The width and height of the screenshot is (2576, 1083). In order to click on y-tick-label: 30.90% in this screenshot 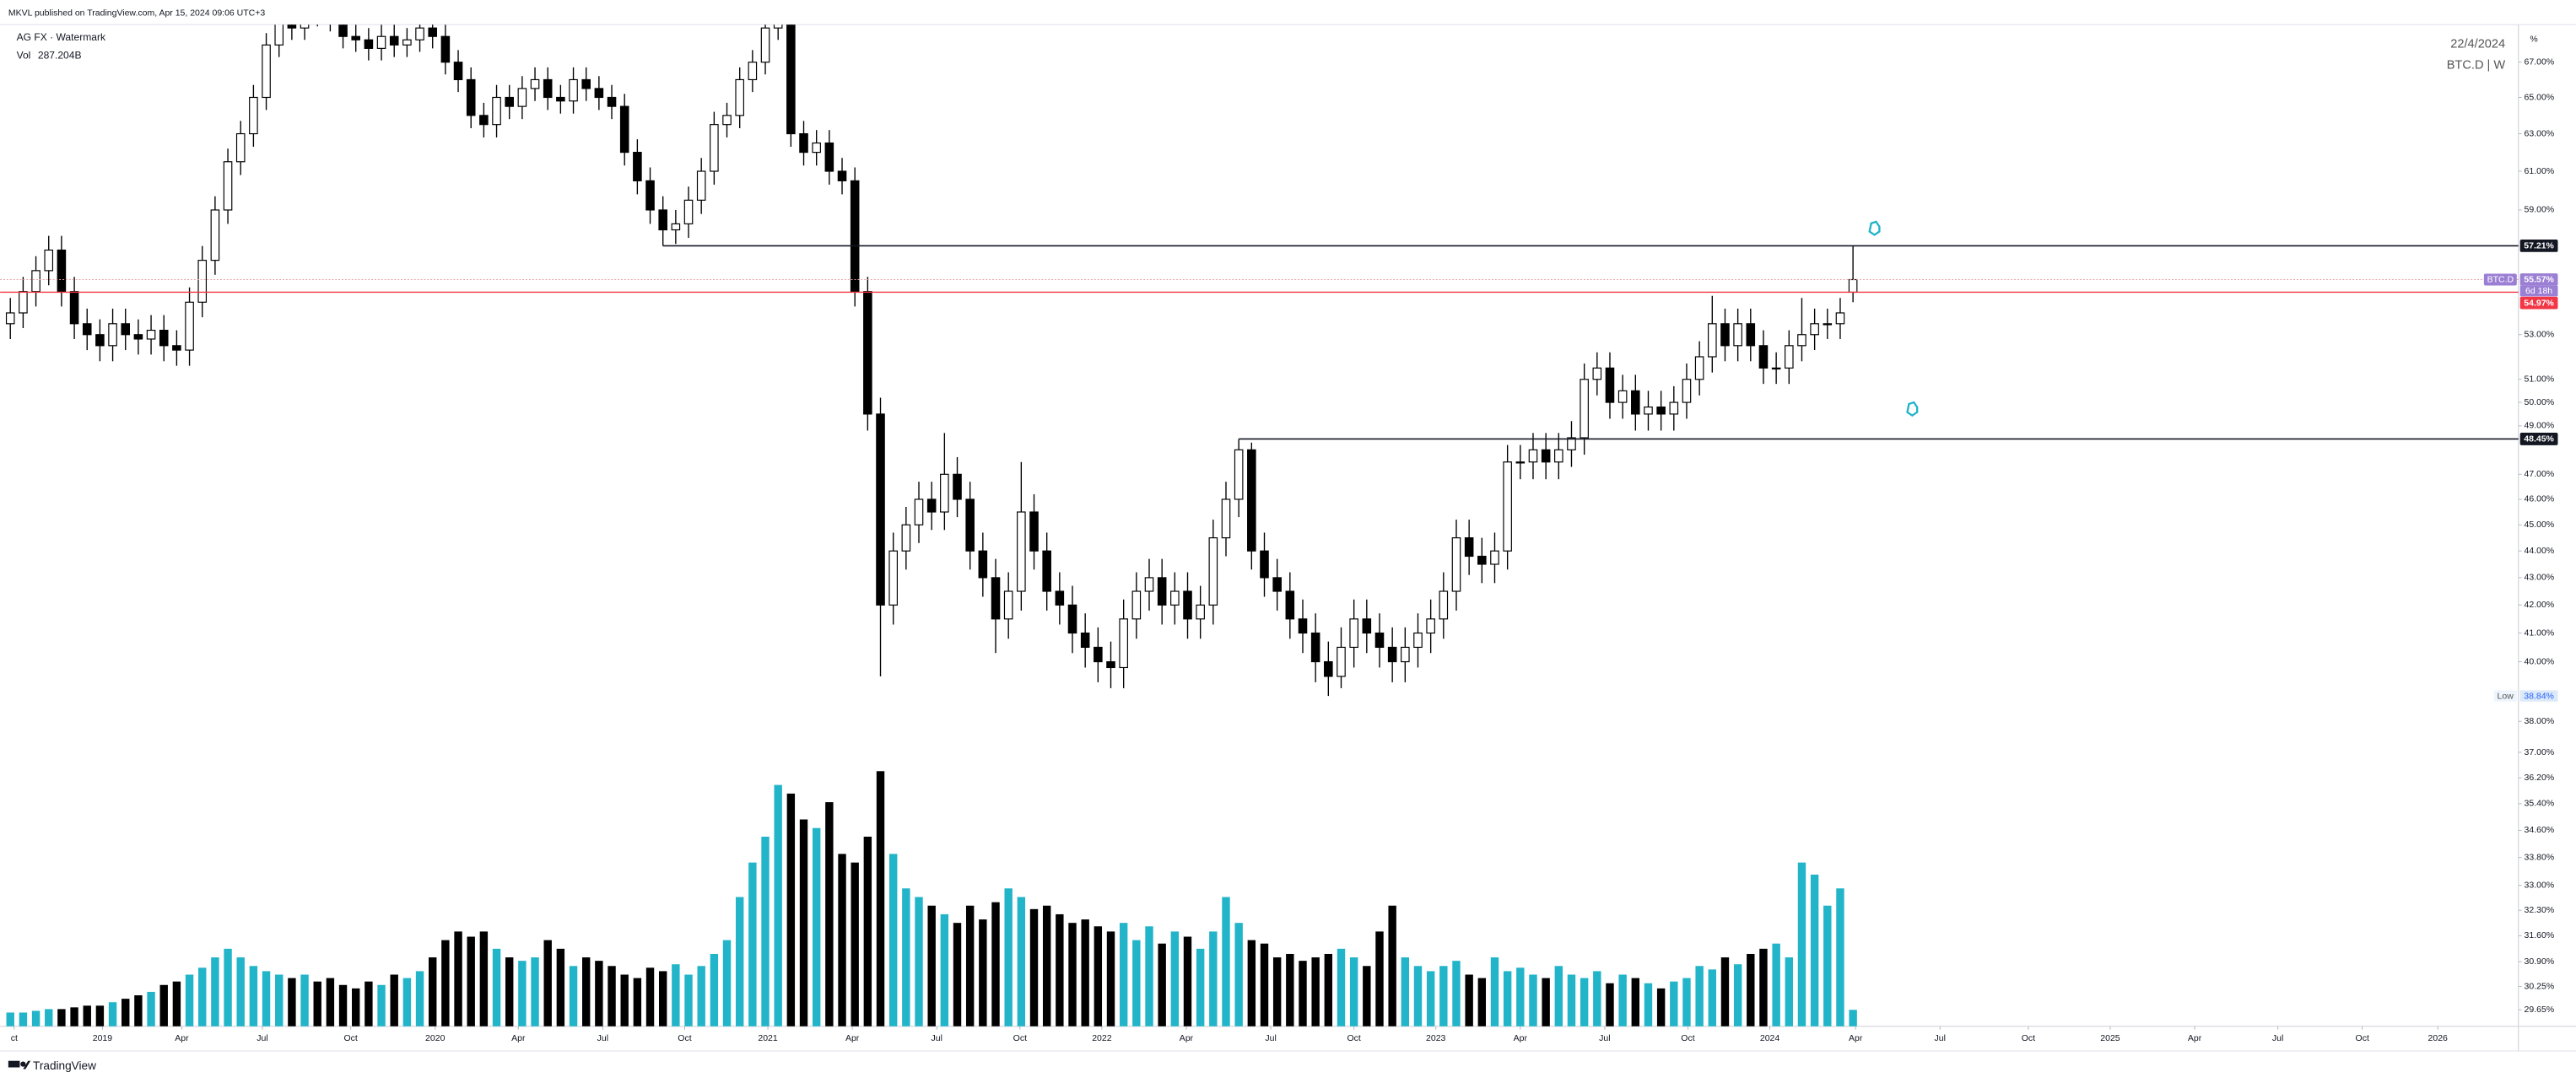, I will do `click(2540, 961)`.